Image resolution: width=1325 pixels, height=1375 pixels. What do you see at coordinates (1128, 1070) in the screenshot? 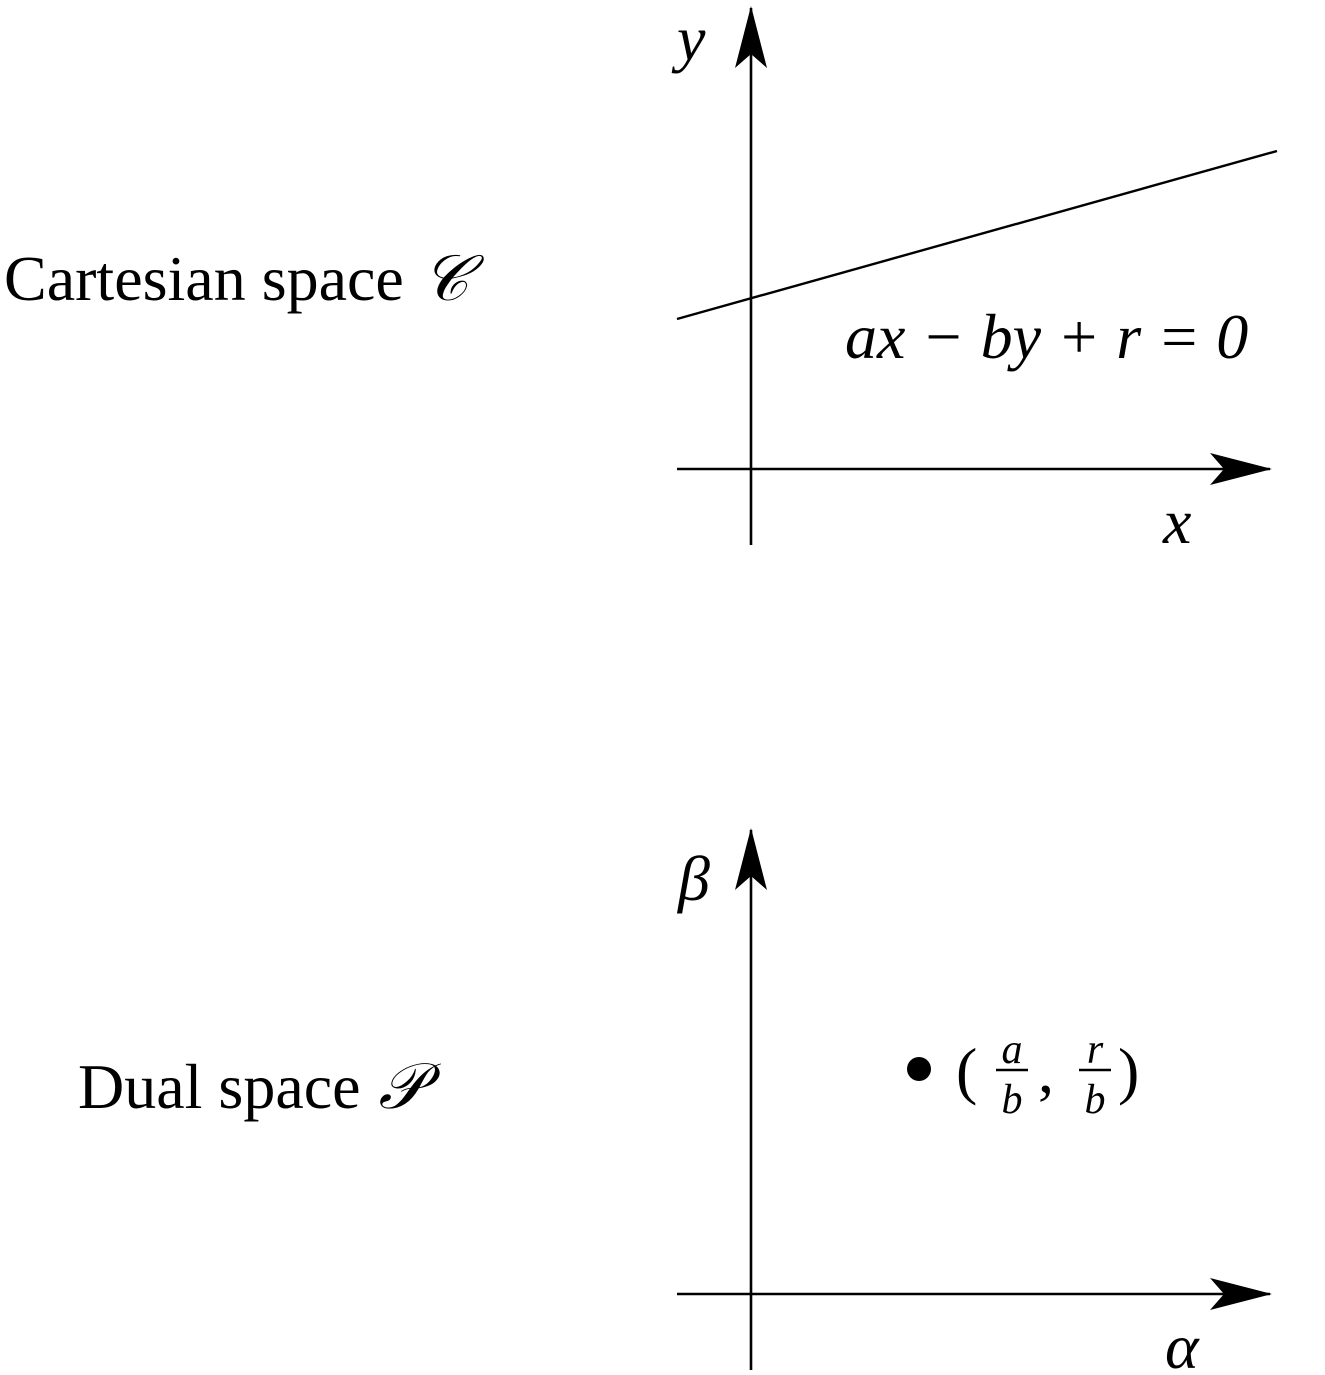
I see `close-paren: )` at bounding box center [1128, 1070].